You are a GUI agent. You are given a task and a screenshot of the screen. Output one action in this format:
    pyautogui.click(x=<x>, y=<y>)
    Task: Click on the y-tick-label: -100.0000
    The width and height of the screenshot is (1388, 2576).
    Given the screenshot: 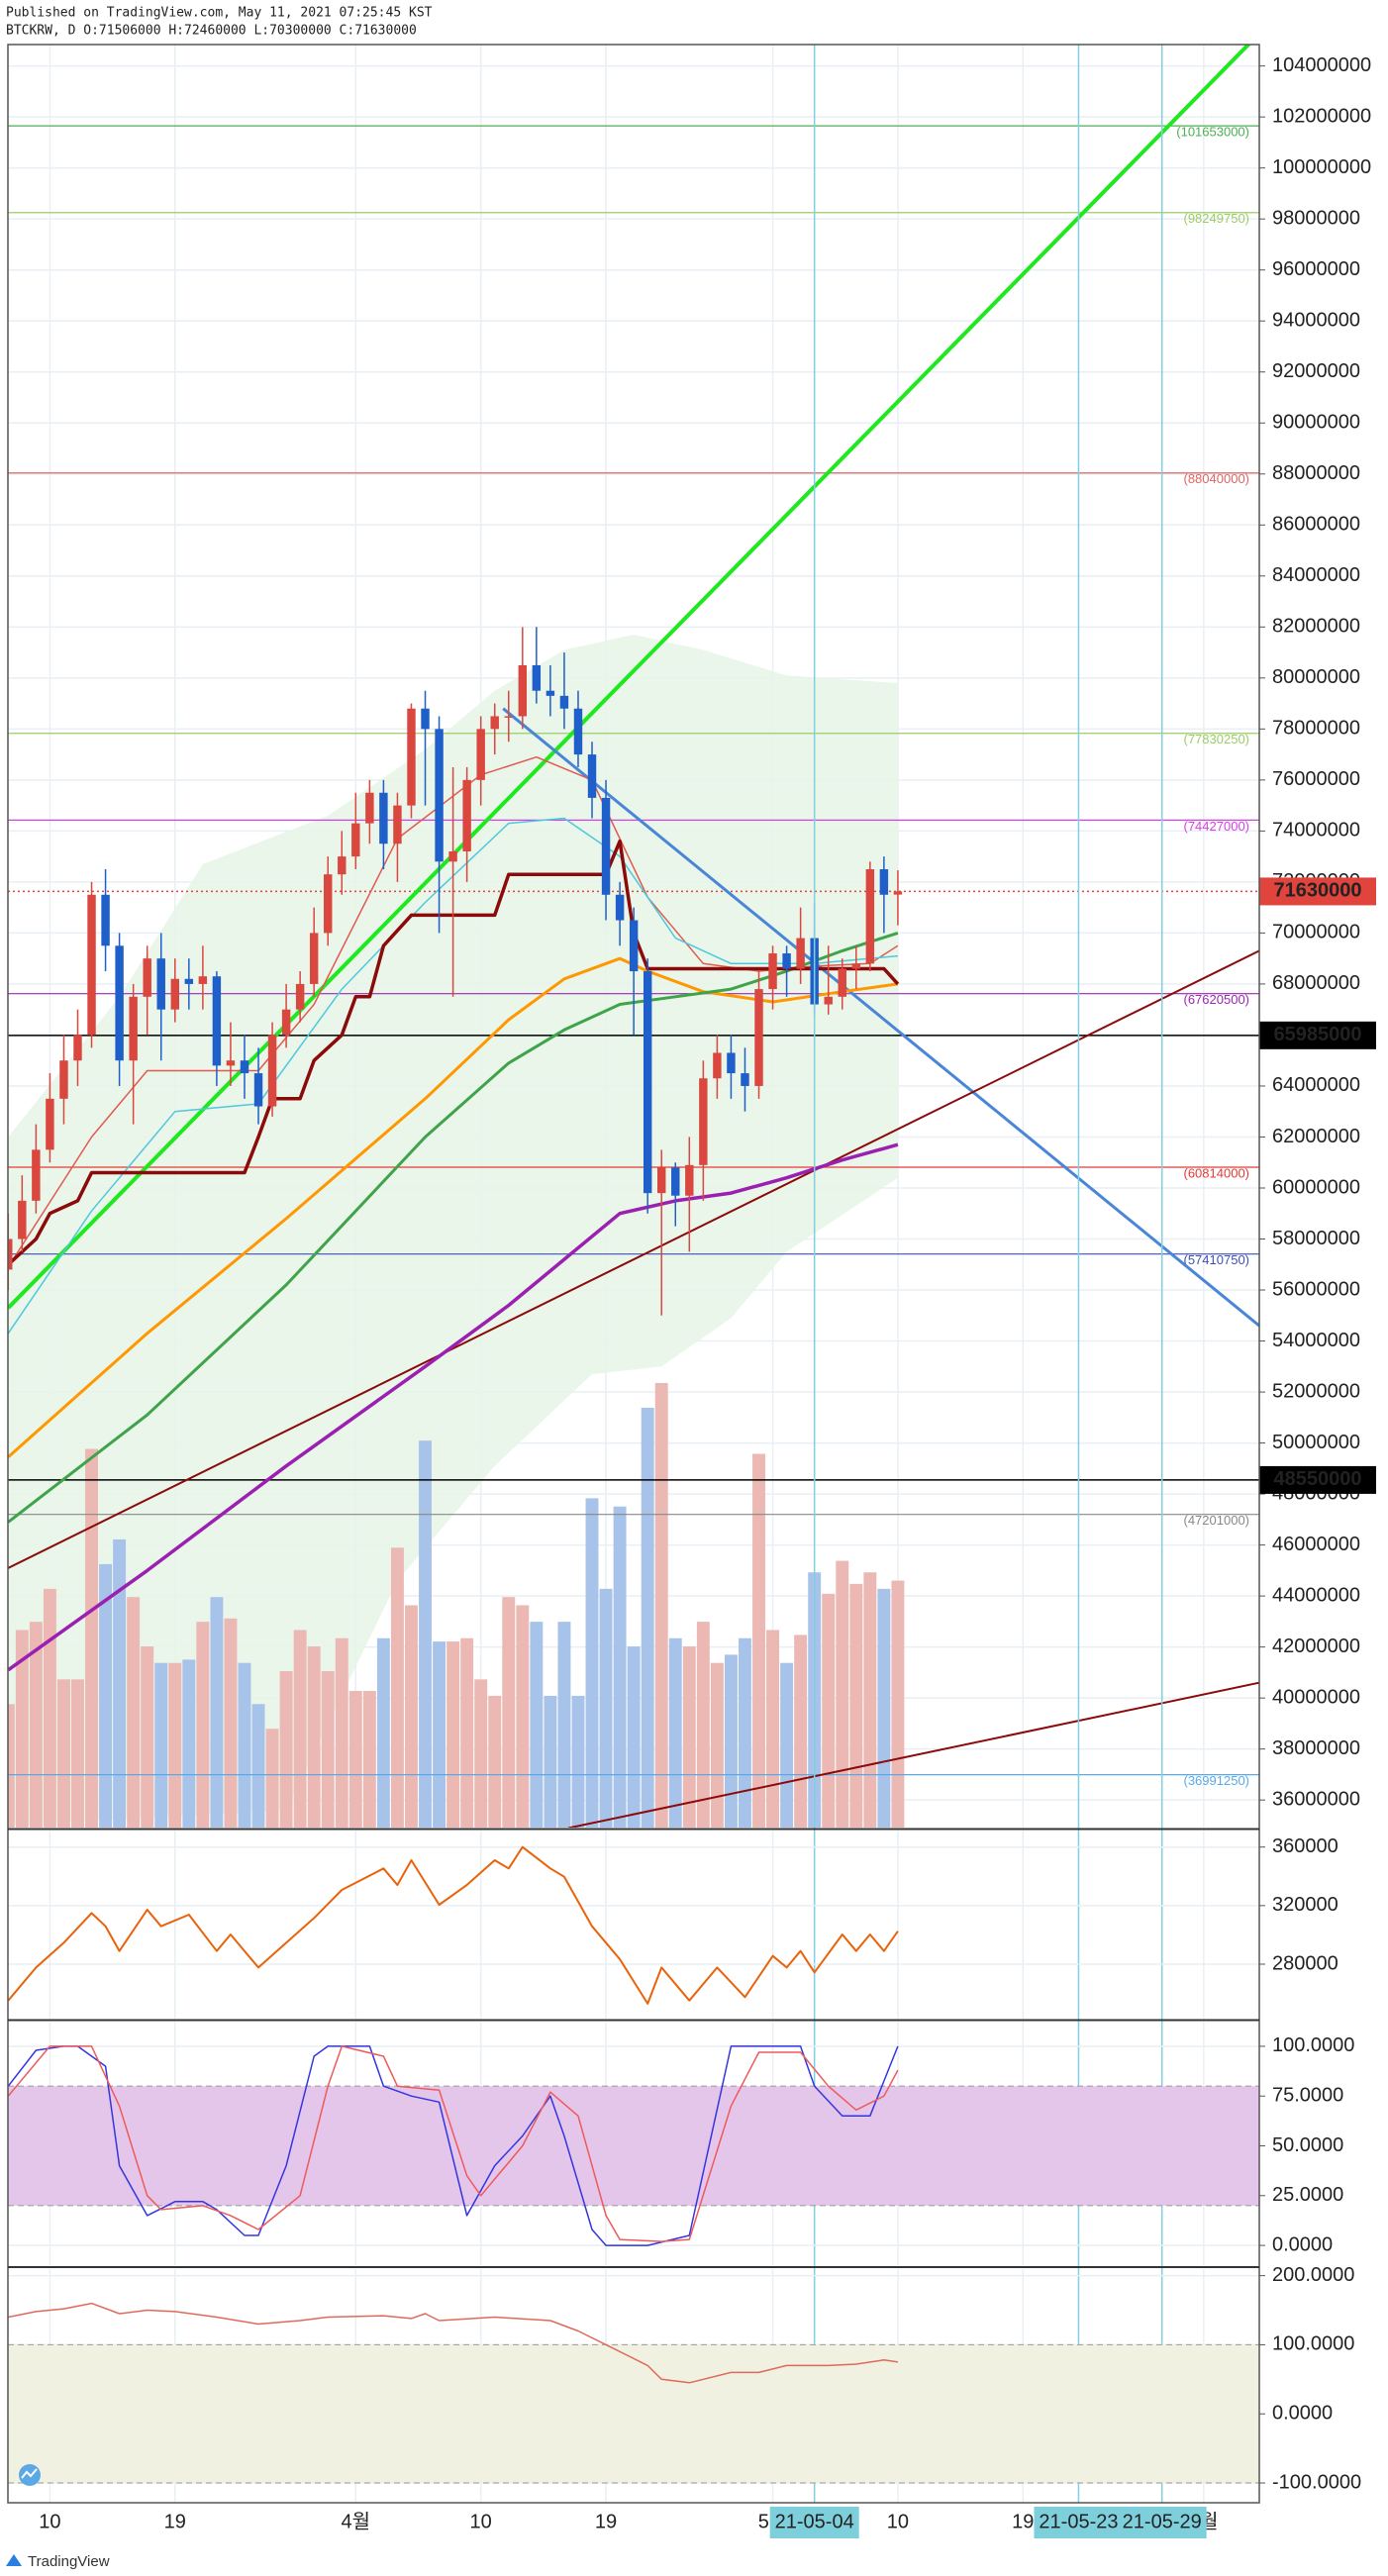 What is the action you would take?
    pyautogui.click(x=1316, y=2482)
    